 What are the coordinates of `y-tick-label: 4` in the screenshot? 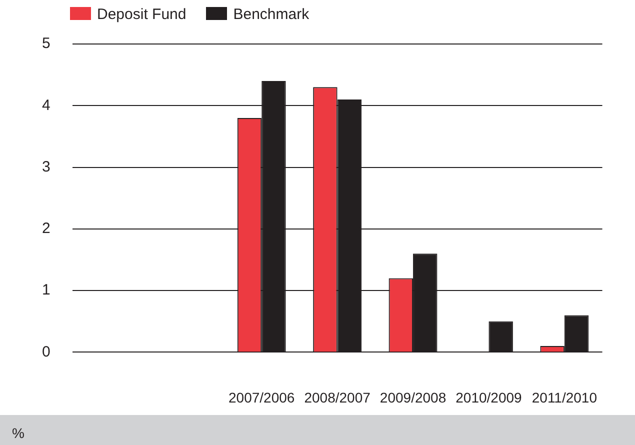 It's located at (46, 105).